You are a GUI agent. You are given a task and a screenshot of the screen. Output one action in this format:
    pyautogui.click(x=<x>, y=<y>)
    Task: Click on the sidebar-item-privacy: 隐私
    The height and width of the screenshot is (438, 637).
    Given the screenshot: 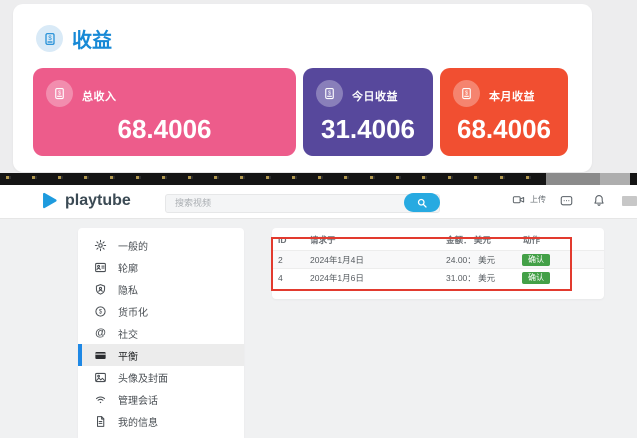 What is the action you would take?
    pyautogui.click(x=161, y=289)
    